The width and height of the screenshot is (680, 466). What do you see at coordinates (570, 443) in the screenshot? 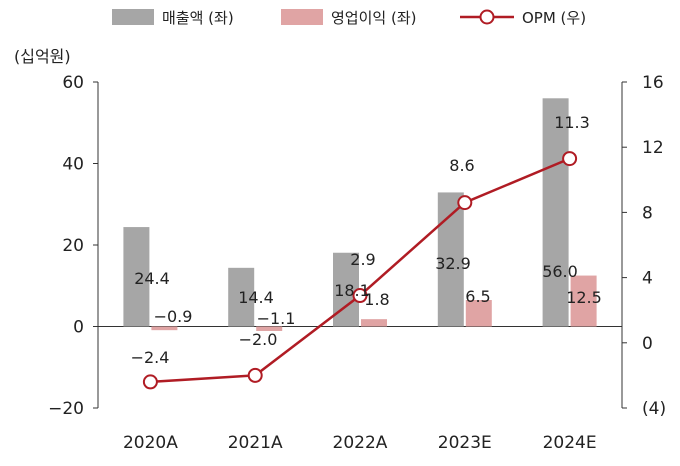
I see `x-tick-label: 2024E` at bounding box center [570, 443].